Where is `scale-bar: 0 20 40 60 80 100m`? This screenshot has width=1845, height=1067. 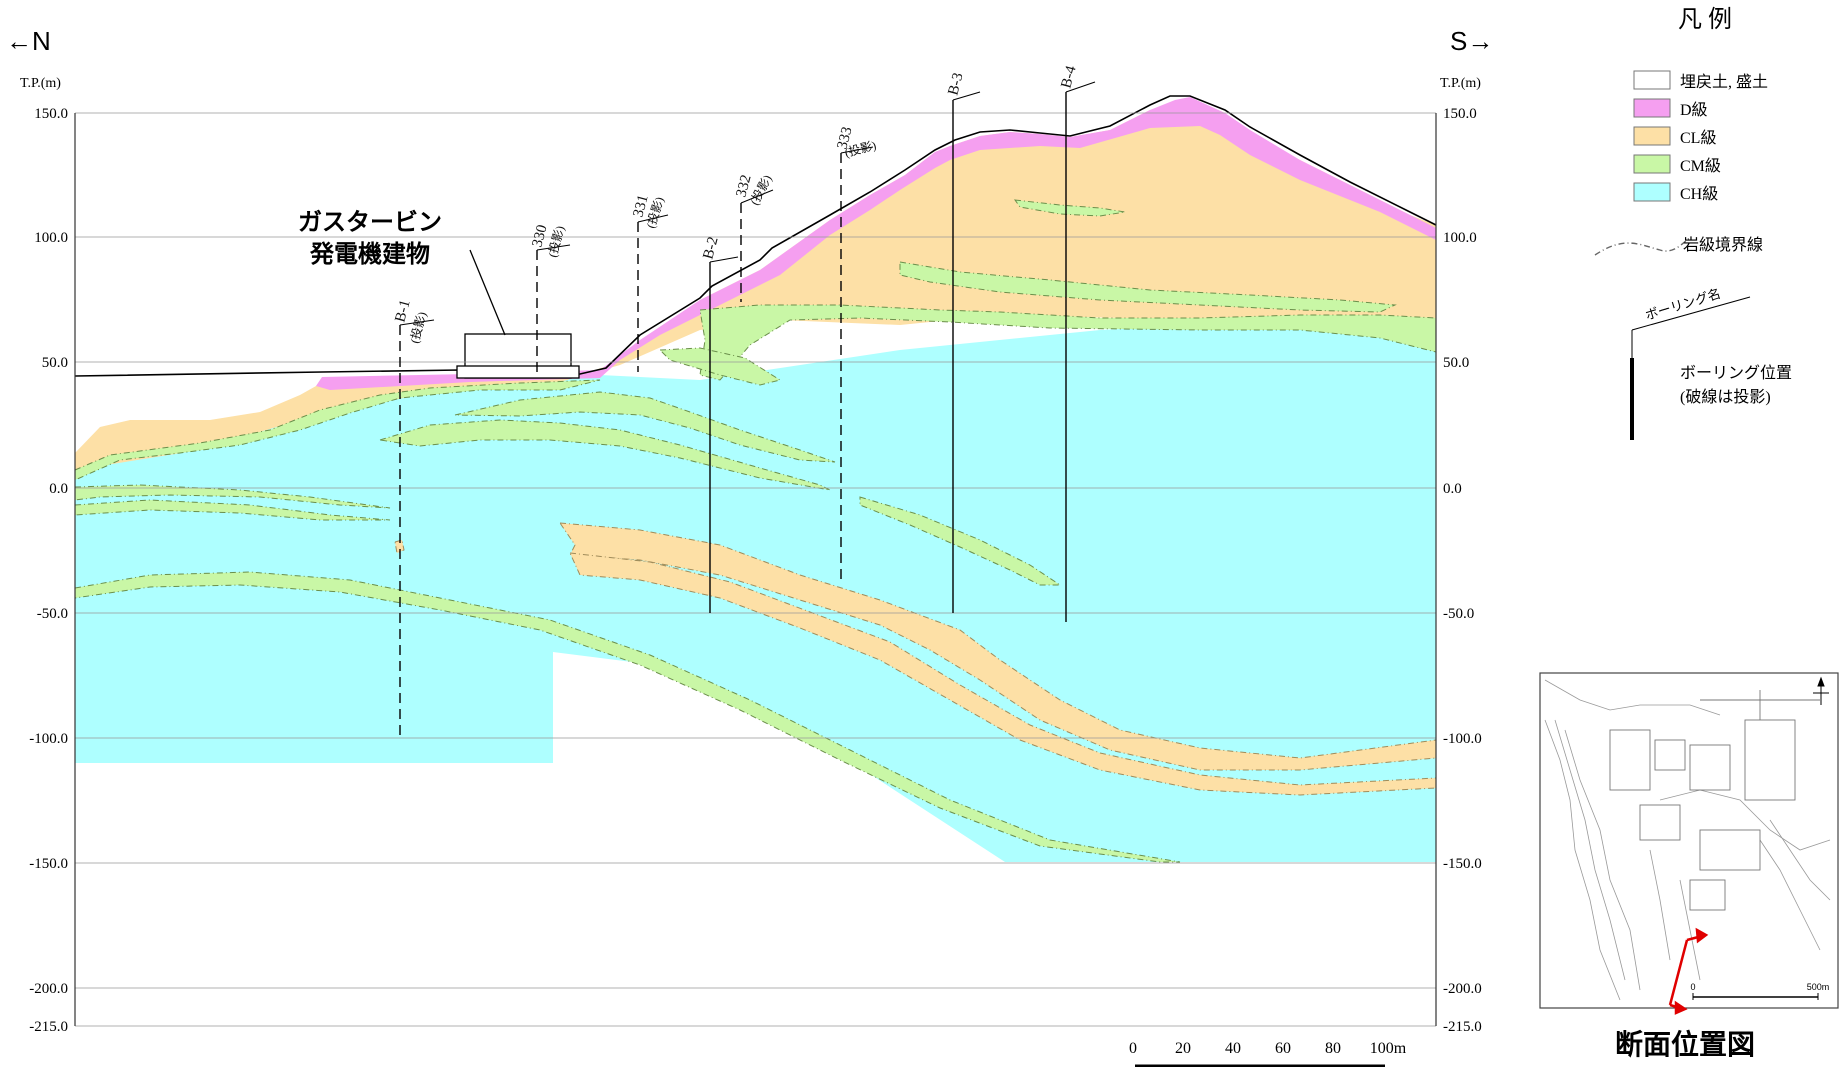 scale-bar: 0 20 40 60 80 100m is located at coordinates (1268, 1053).